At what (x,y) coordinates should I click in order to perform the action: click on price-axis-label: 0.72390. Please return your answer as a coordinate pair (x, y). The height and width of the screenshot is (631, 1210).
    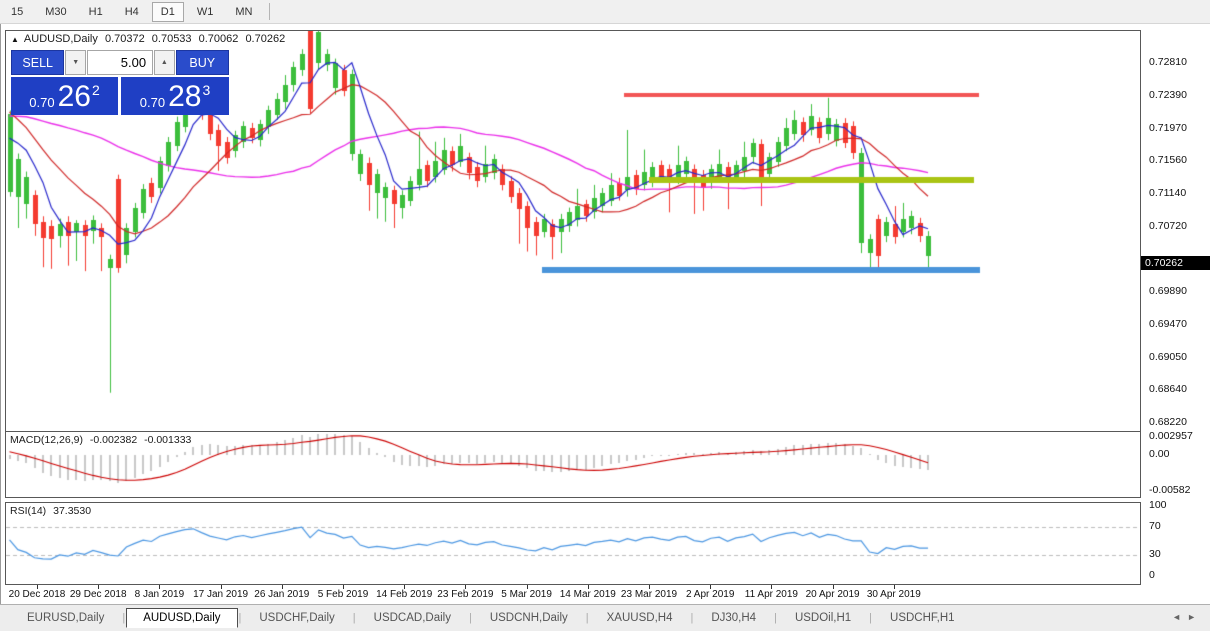
    Looking at the image, I should click on (1168, 94).